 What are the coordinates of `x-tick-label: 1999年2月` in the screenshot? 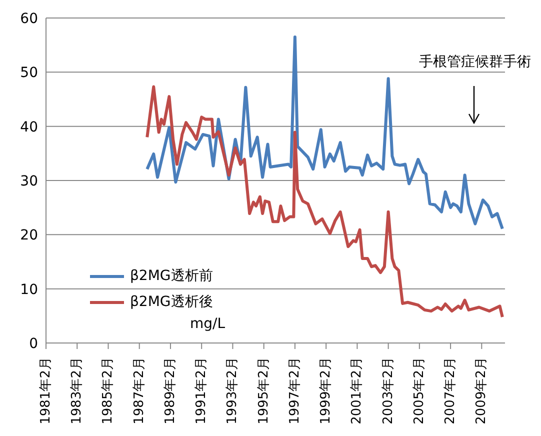 It's located at (326, 390).